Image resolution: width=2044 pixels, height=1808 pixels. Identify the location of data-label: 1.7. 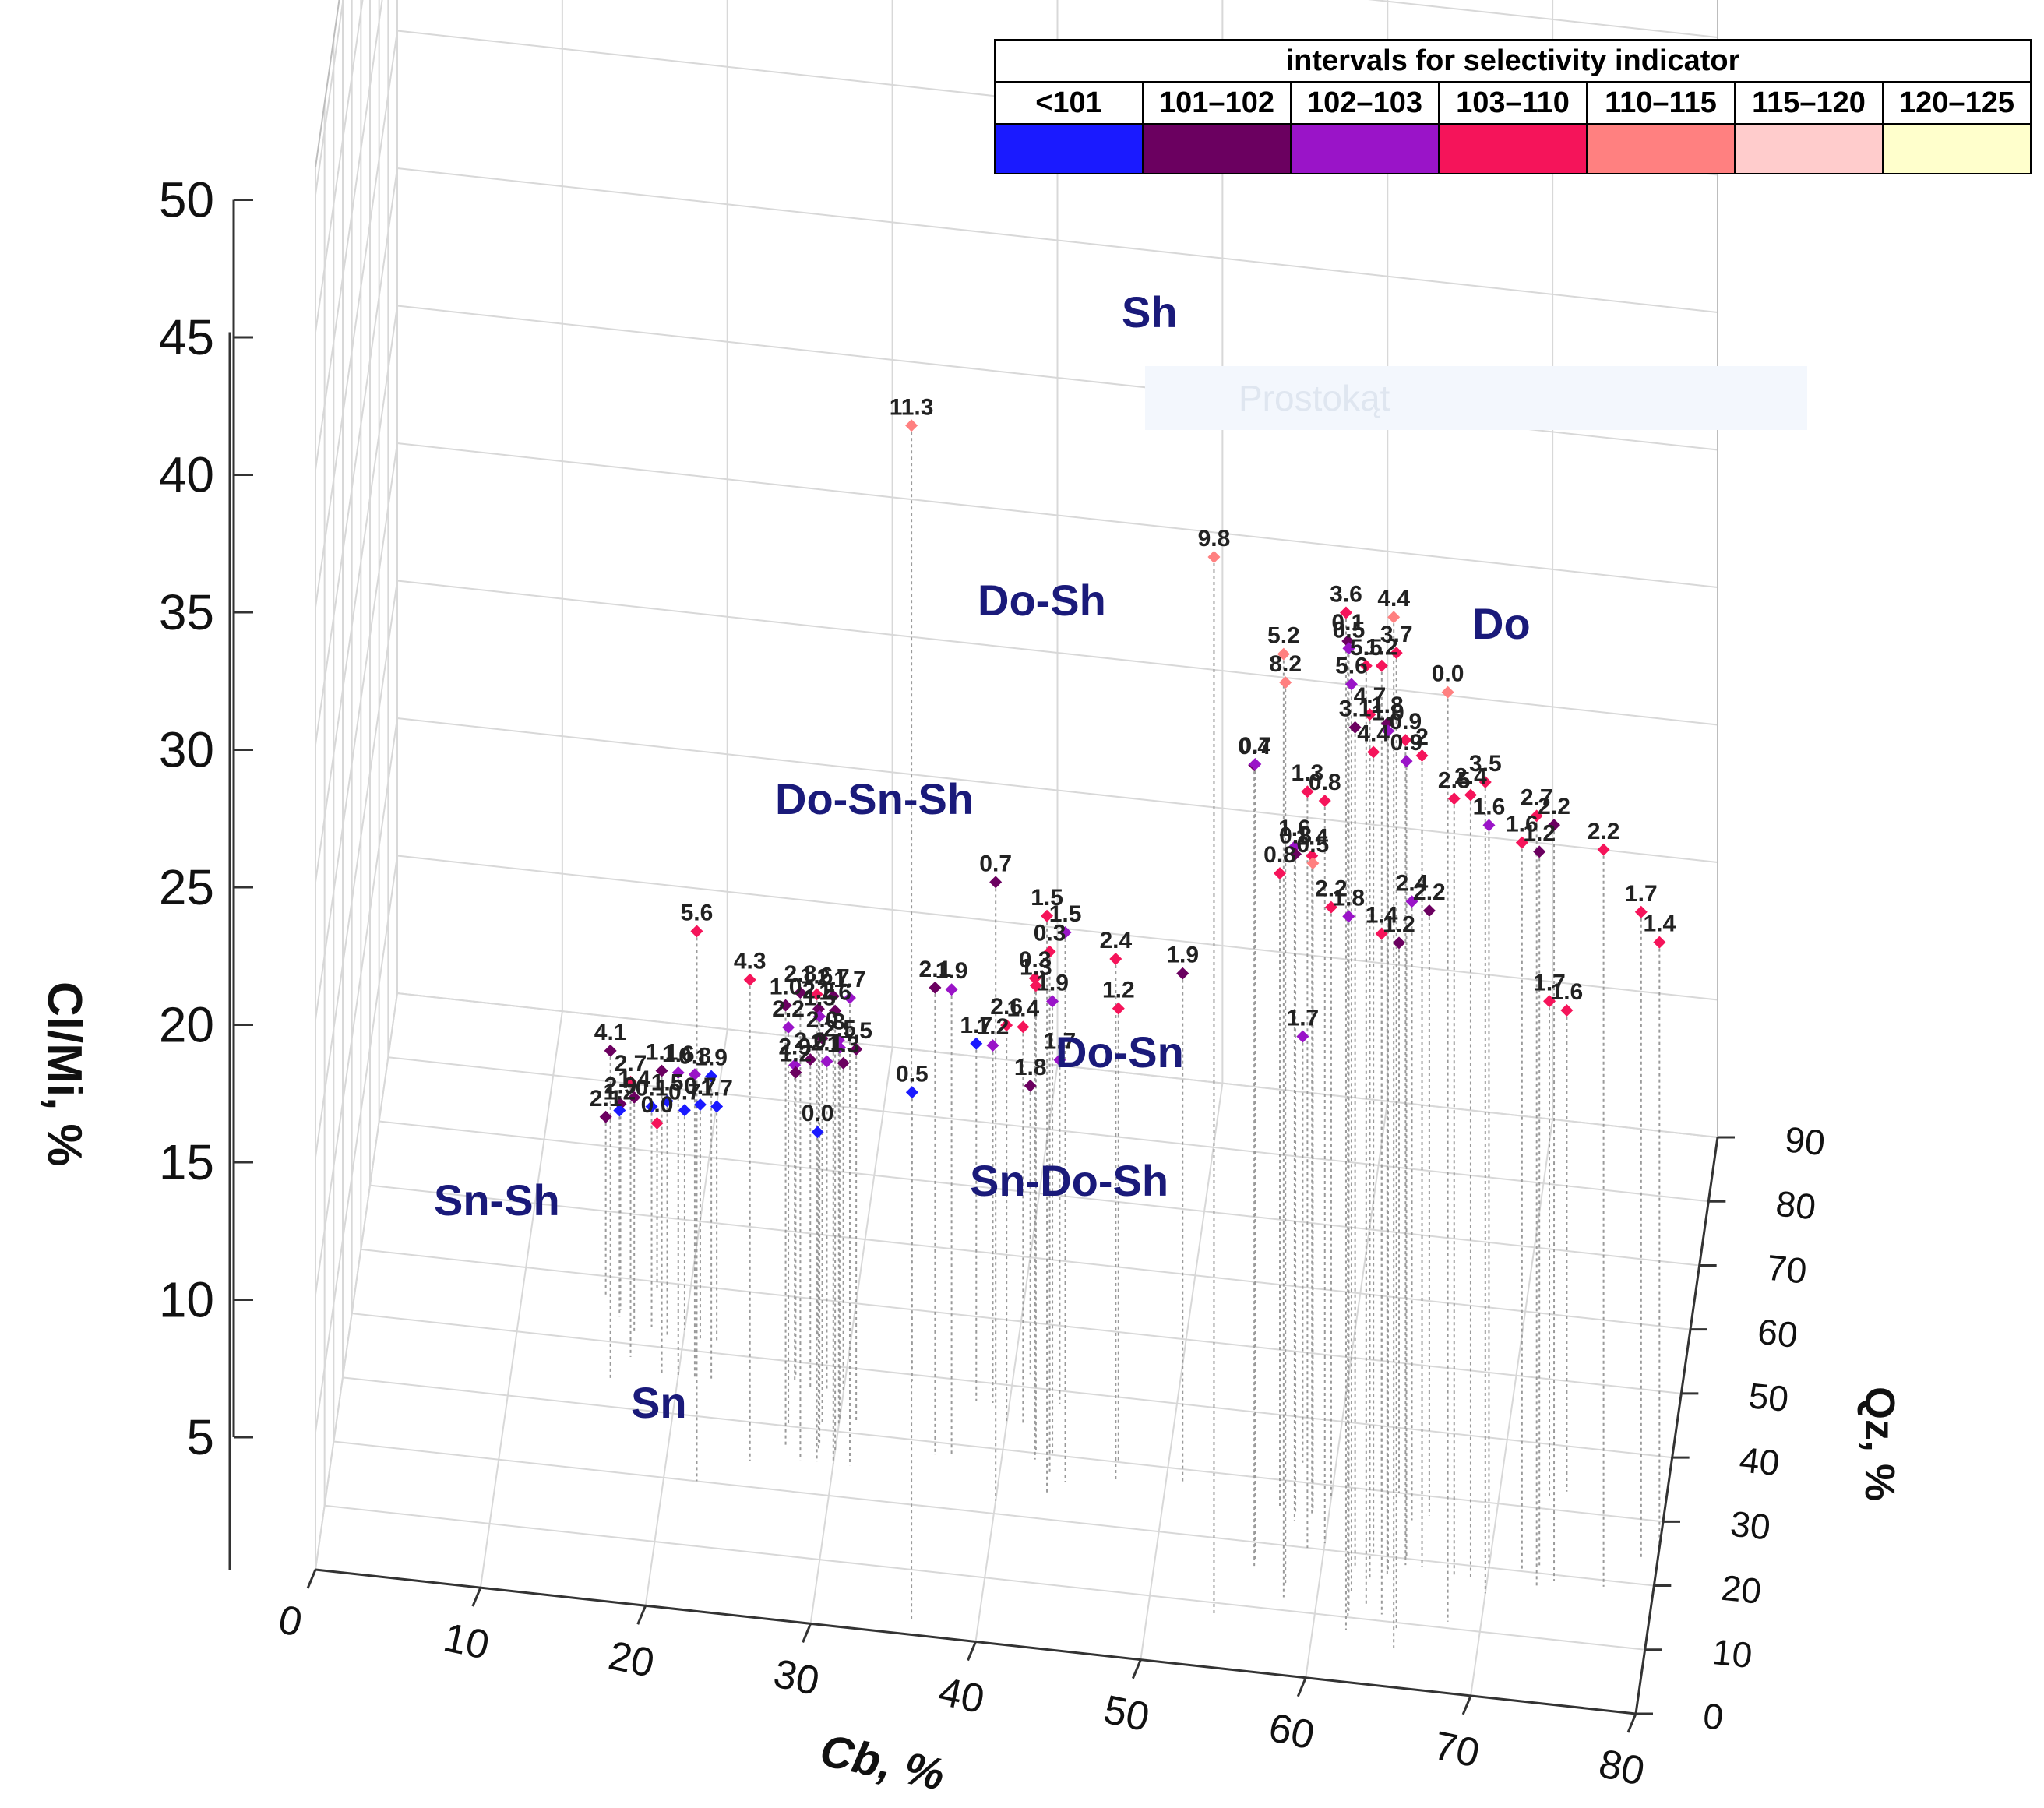
(1641, 894).